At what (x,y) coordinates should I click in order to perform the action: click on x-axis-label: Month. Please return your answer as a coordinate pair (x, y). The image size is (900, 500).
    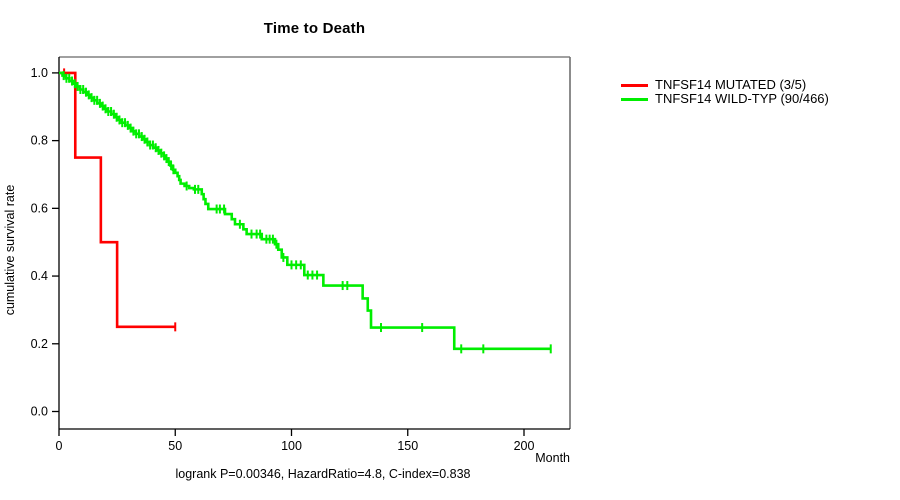
    Looking at the image, I should click on (552, 458).